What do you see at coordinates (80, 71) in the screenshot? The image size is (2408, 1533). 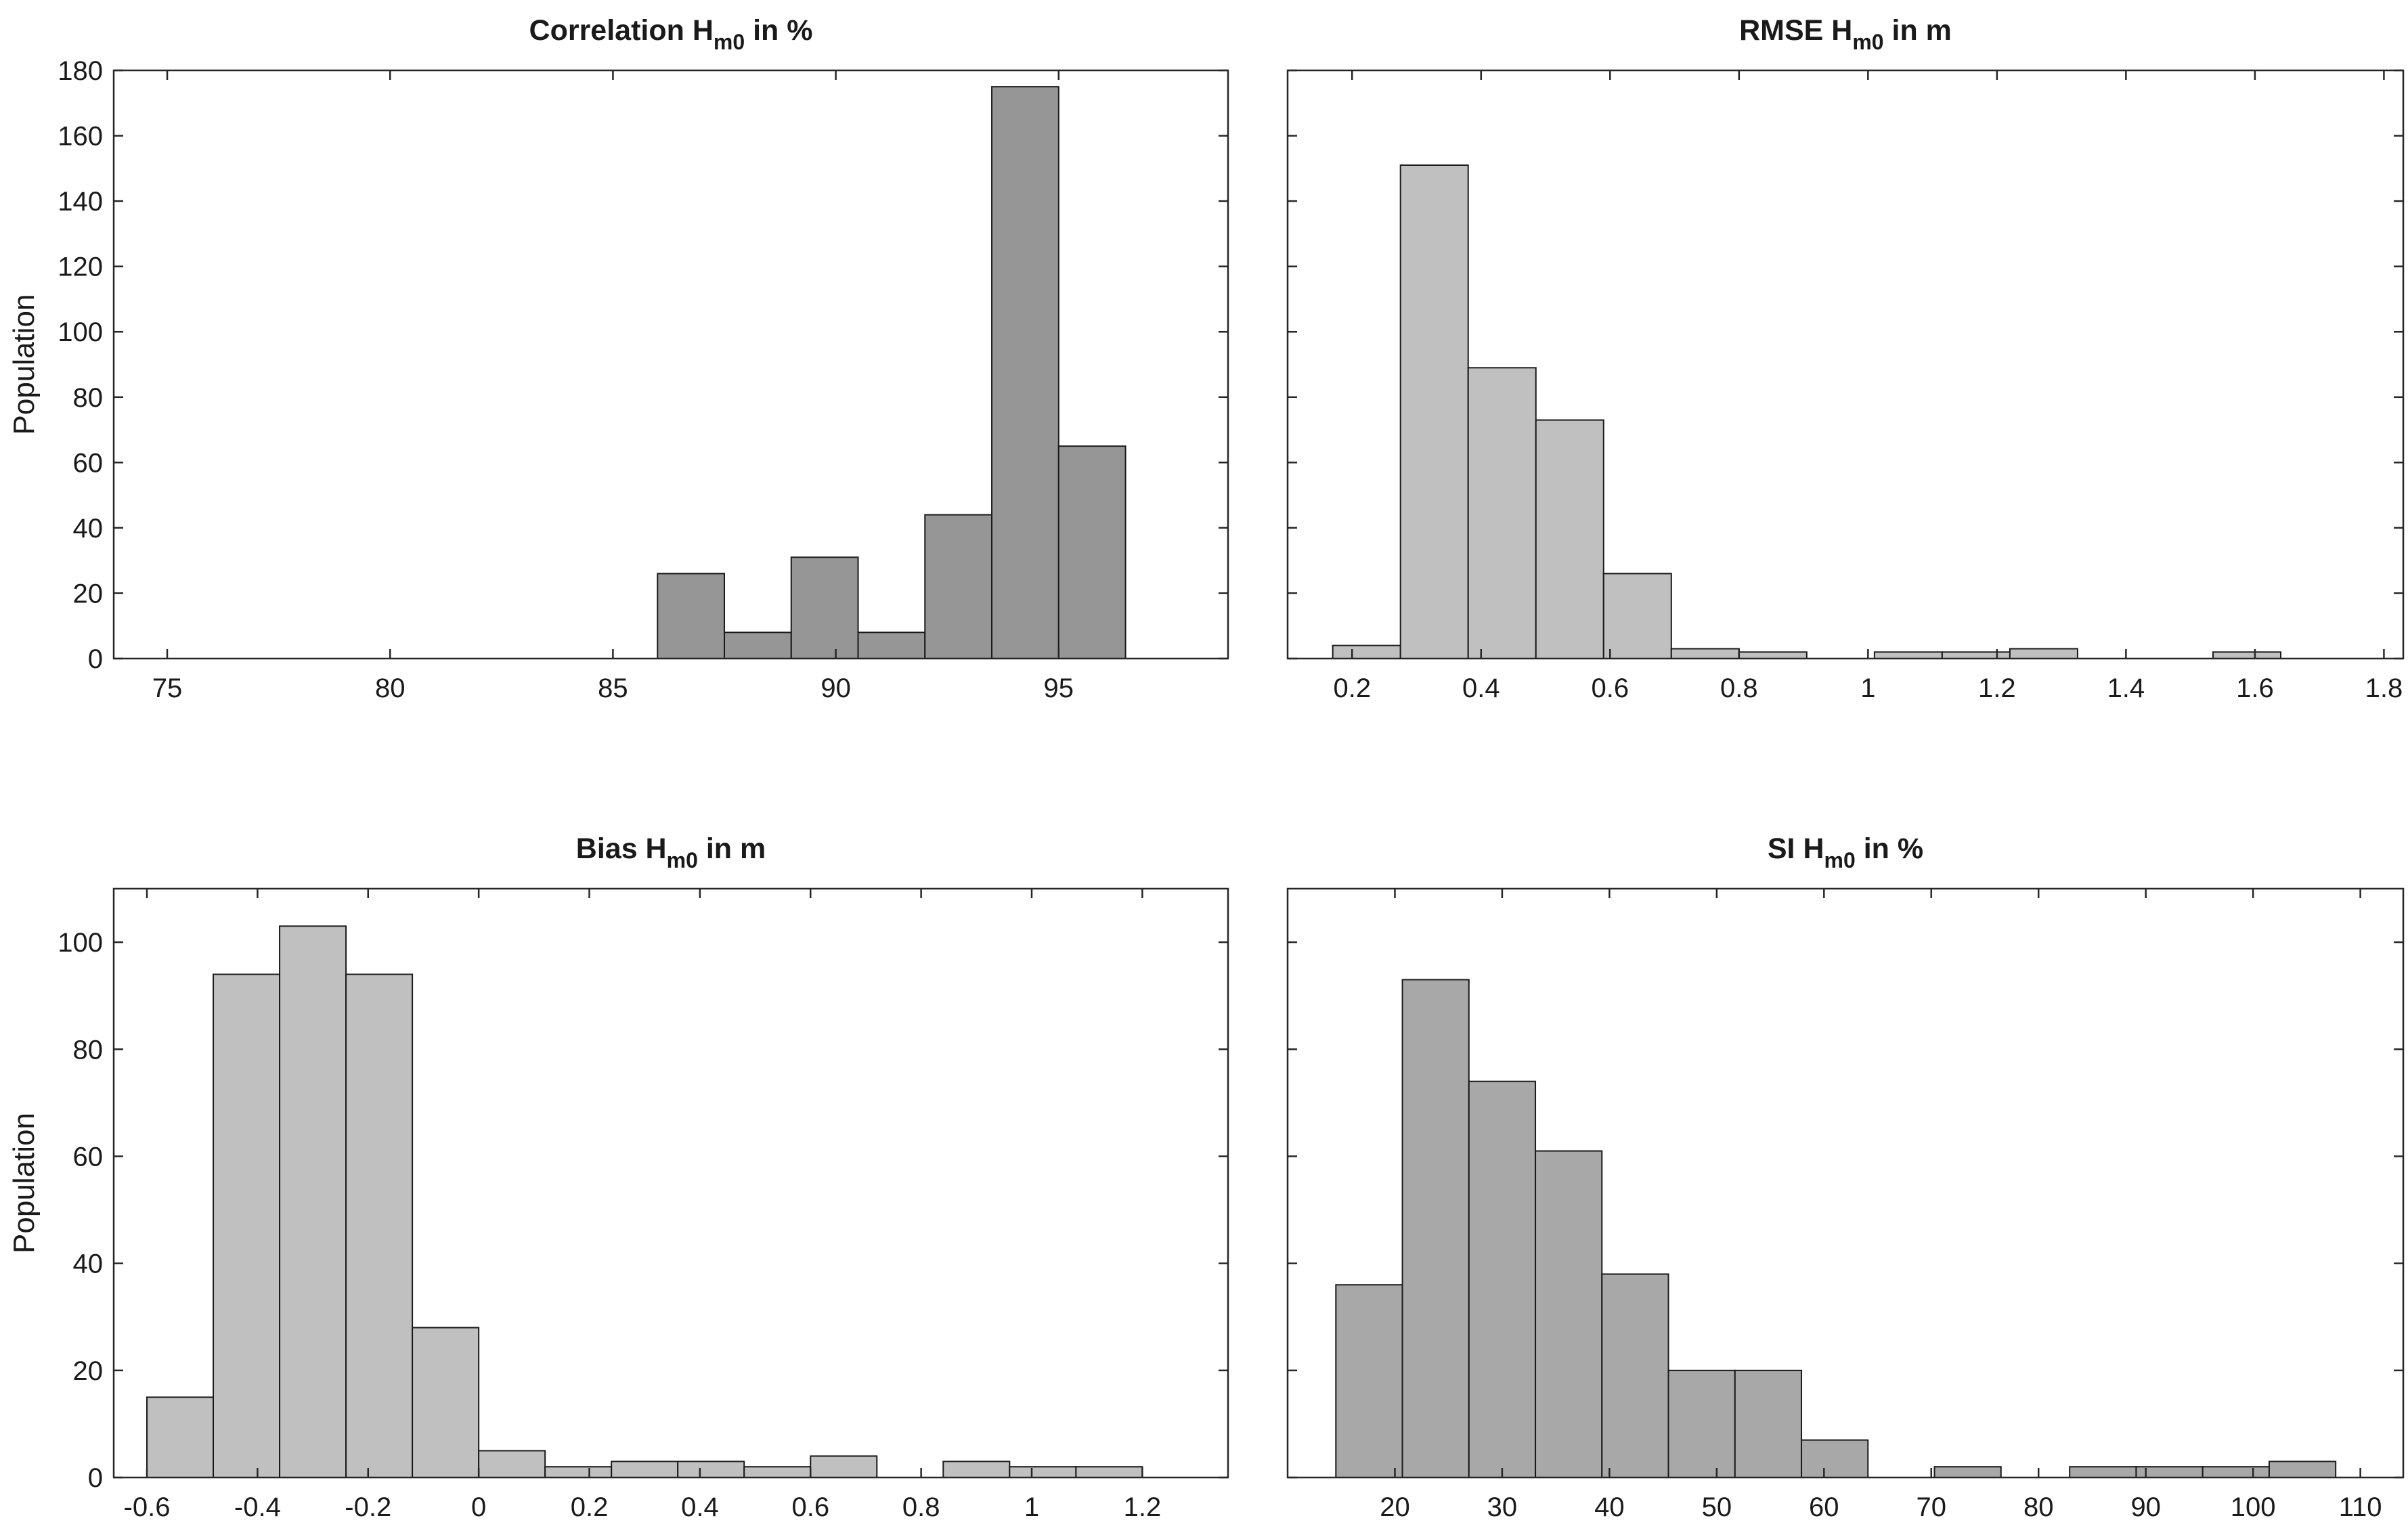 I see `y-tick-label-correlation: 180` at bounding box center [80, 71].